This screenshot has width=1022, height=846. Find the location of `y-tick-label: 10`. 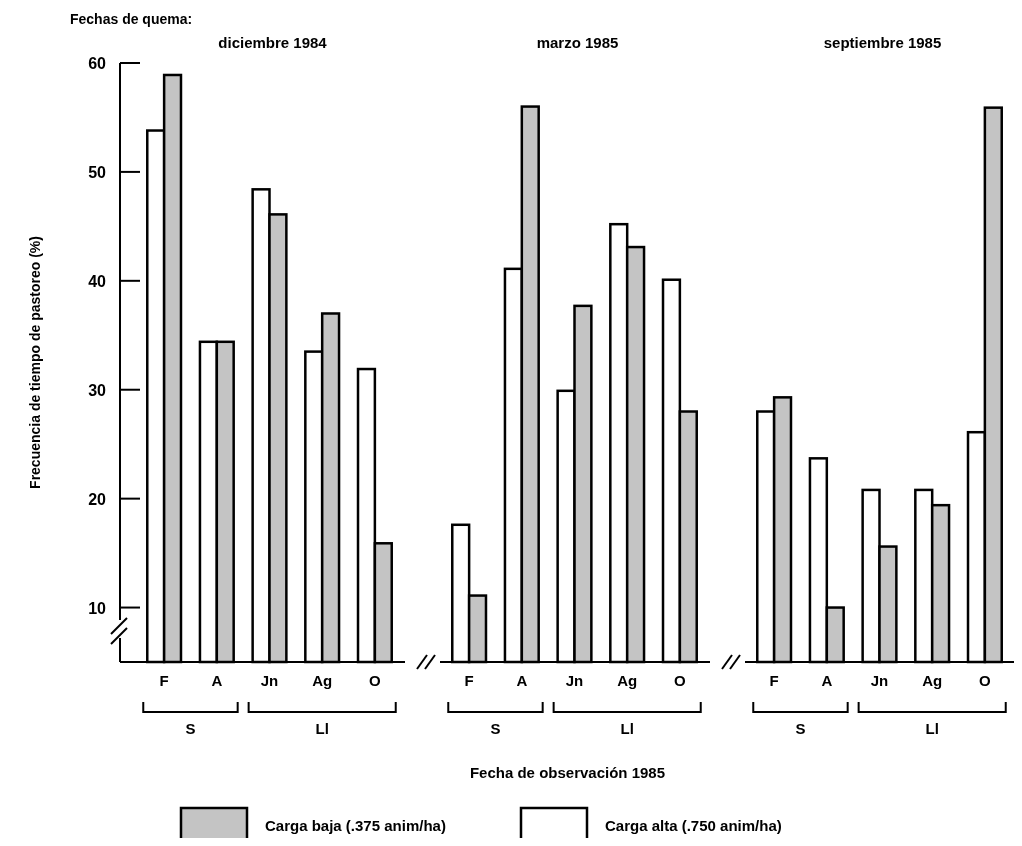

y-tick-label: 10 is located at coordinates (97, 608).